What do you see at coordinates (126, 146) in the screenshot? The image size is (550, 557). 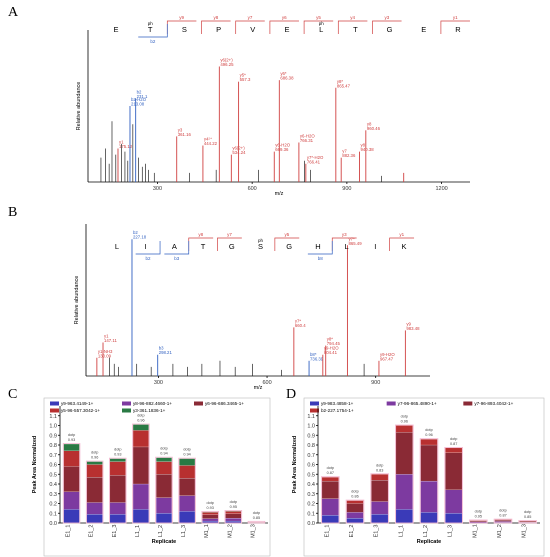 I see `peak-mz: 175.12` at bounding box center [126, 146].